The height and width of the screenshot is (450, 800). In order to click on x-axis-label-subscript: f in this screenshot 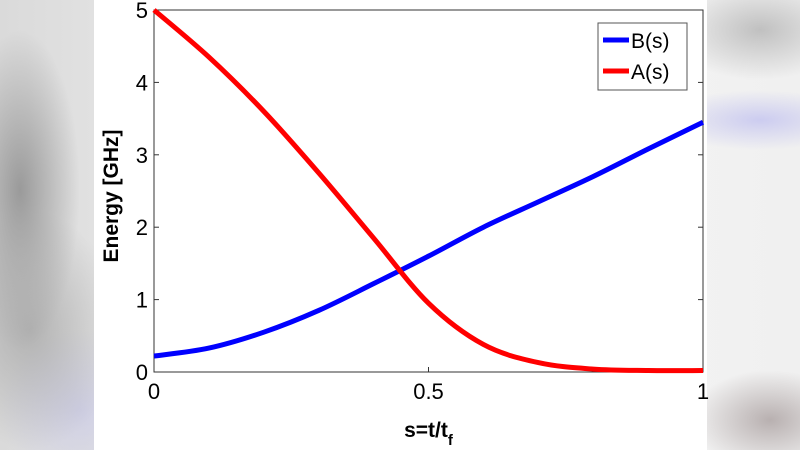, I will do `click(451, 440)`.